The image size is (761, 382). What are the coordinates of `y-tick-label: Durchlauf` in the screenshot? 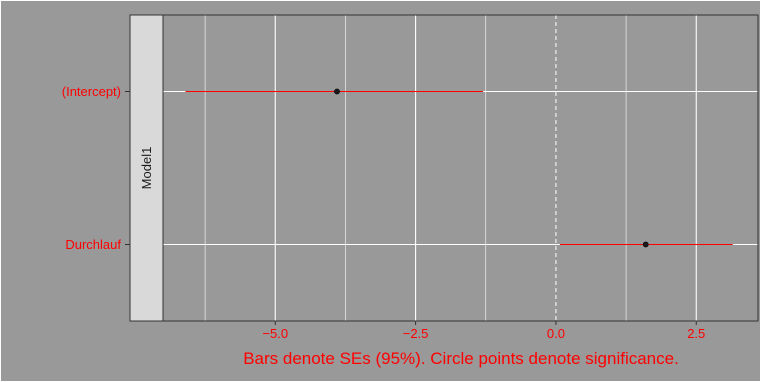 It's located at (93, 244).